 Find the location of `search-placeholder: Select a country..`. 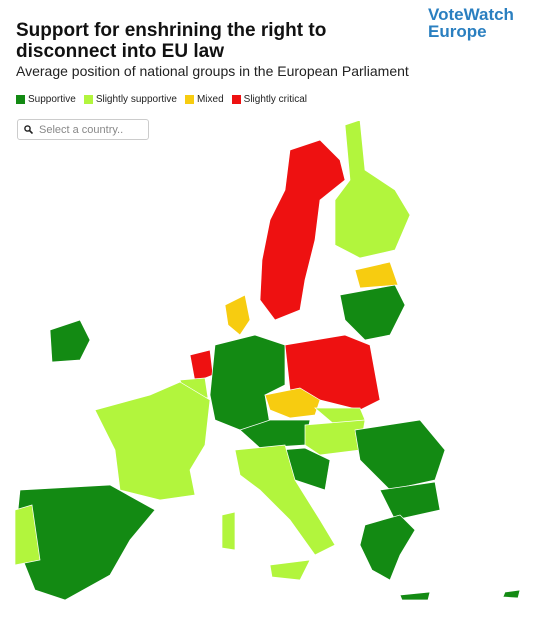

search-placeholder: Select a country.. is located at coordinates (81, 129).